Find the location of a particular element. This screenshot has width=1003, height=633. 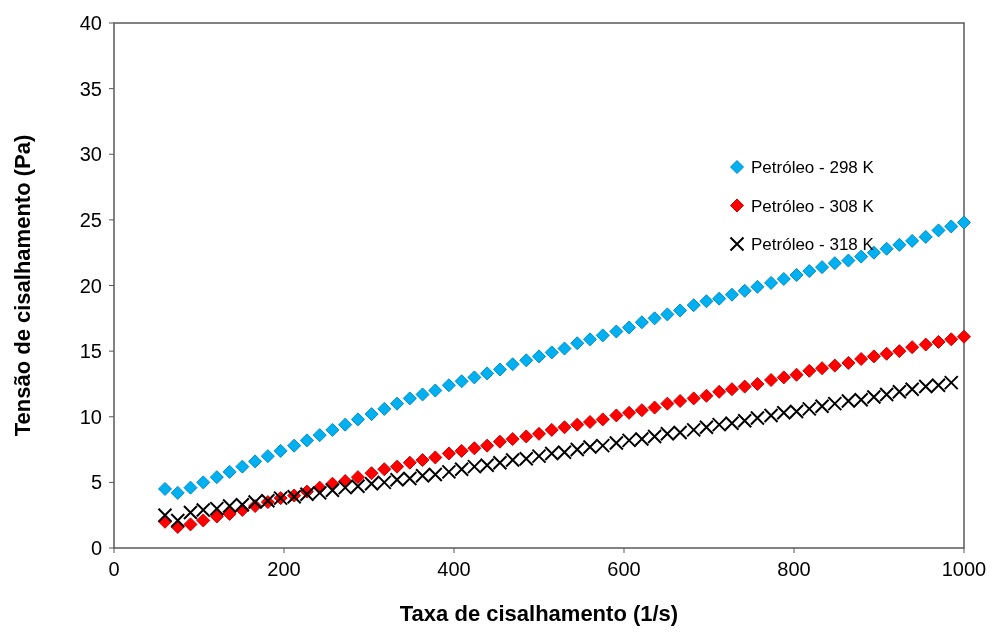

x-tick-label: 600 is located at coordinates (624, 569).